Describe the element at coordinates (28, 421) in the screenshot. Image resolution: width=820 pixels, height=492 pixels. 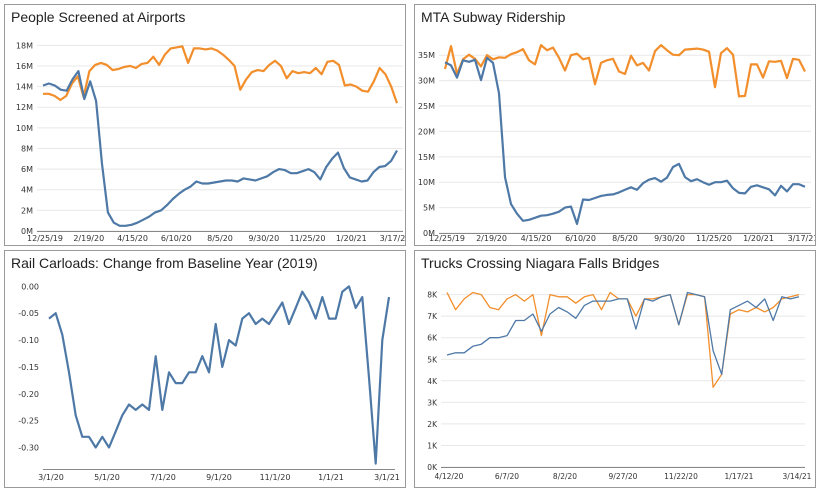
I see `y-tick-label: -0.25` at that location.